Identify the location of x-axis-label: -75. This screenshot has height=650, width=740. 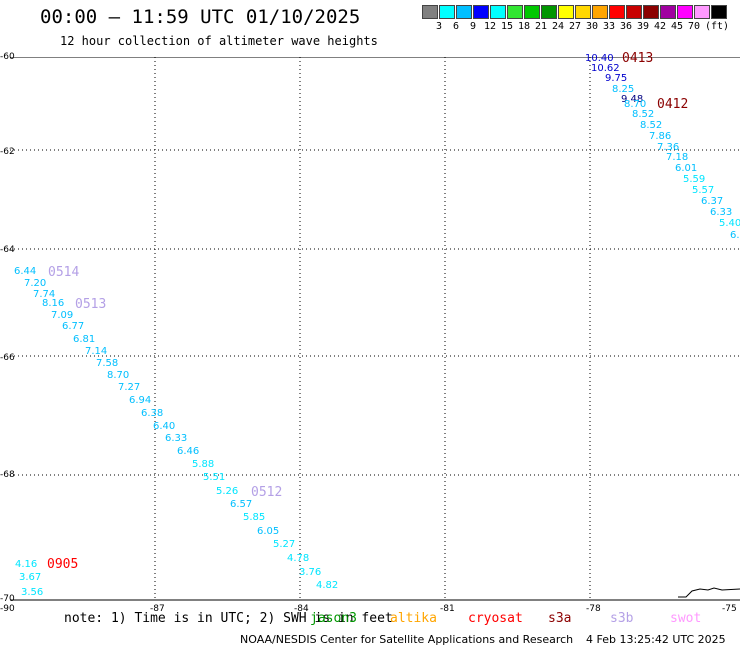
(729, 609).